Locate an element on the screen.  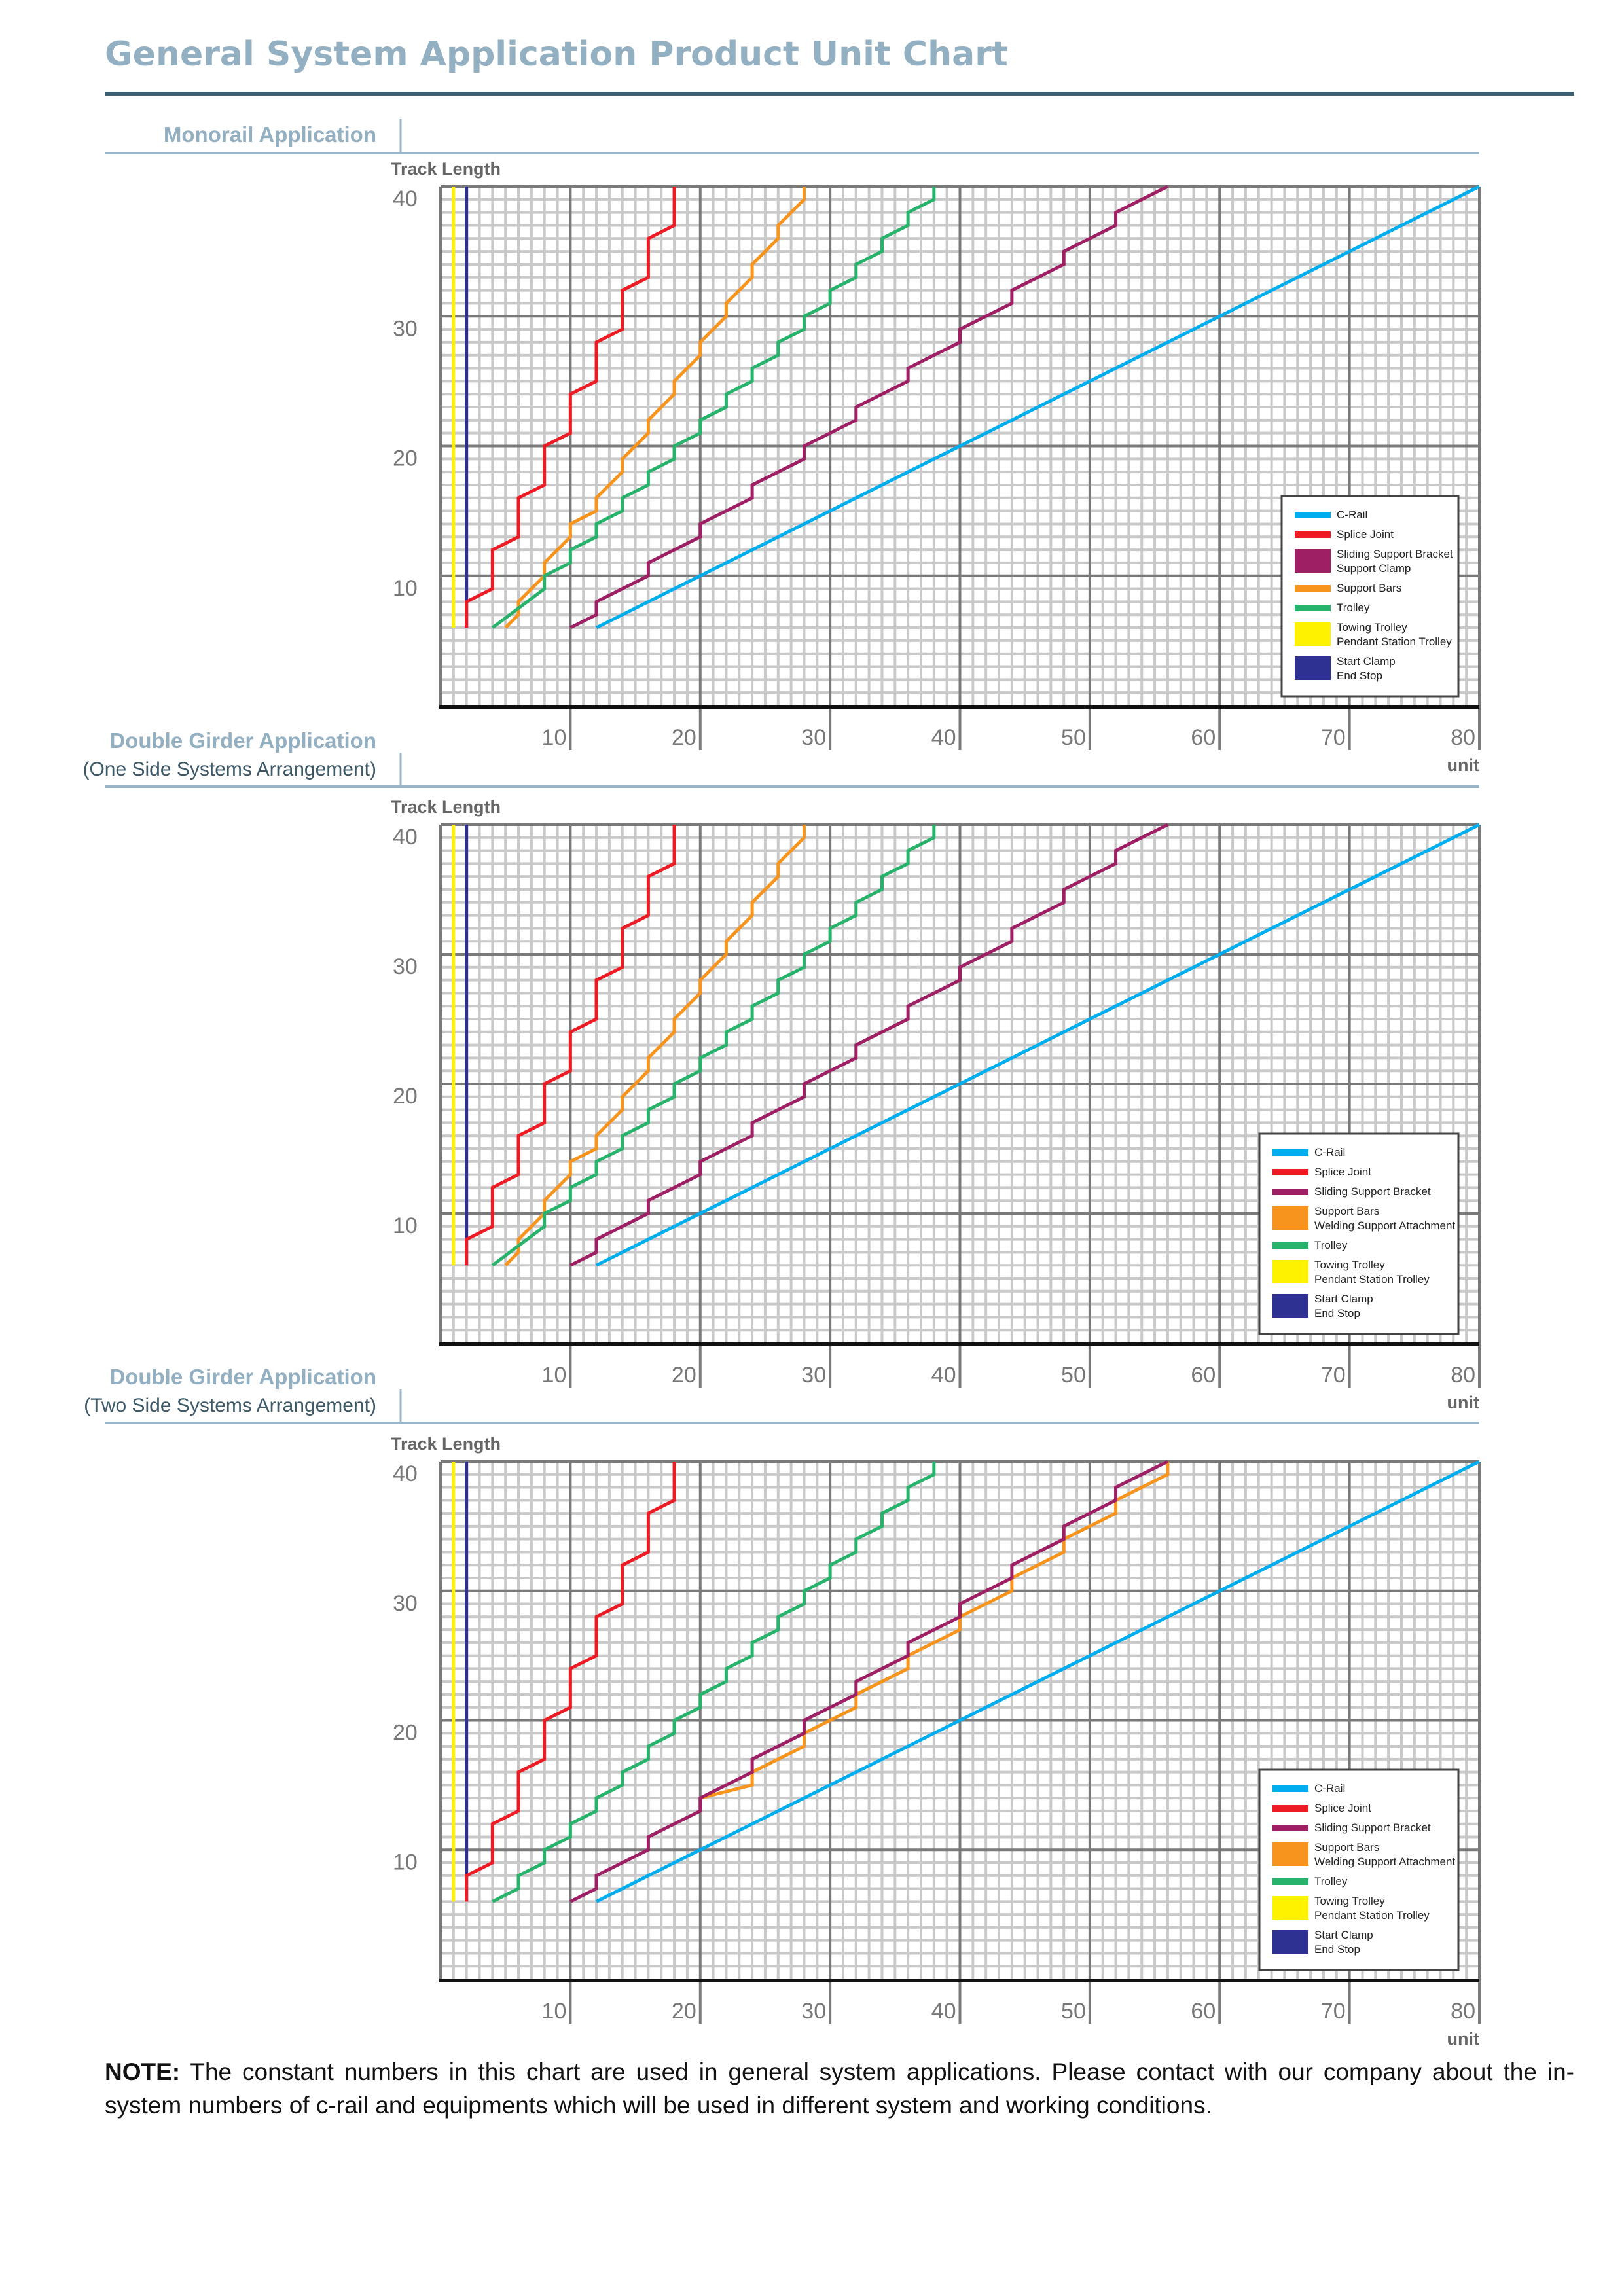
section-subtitle: (Two Side Systems Arrangement) is located at coordinates (230, 1405).